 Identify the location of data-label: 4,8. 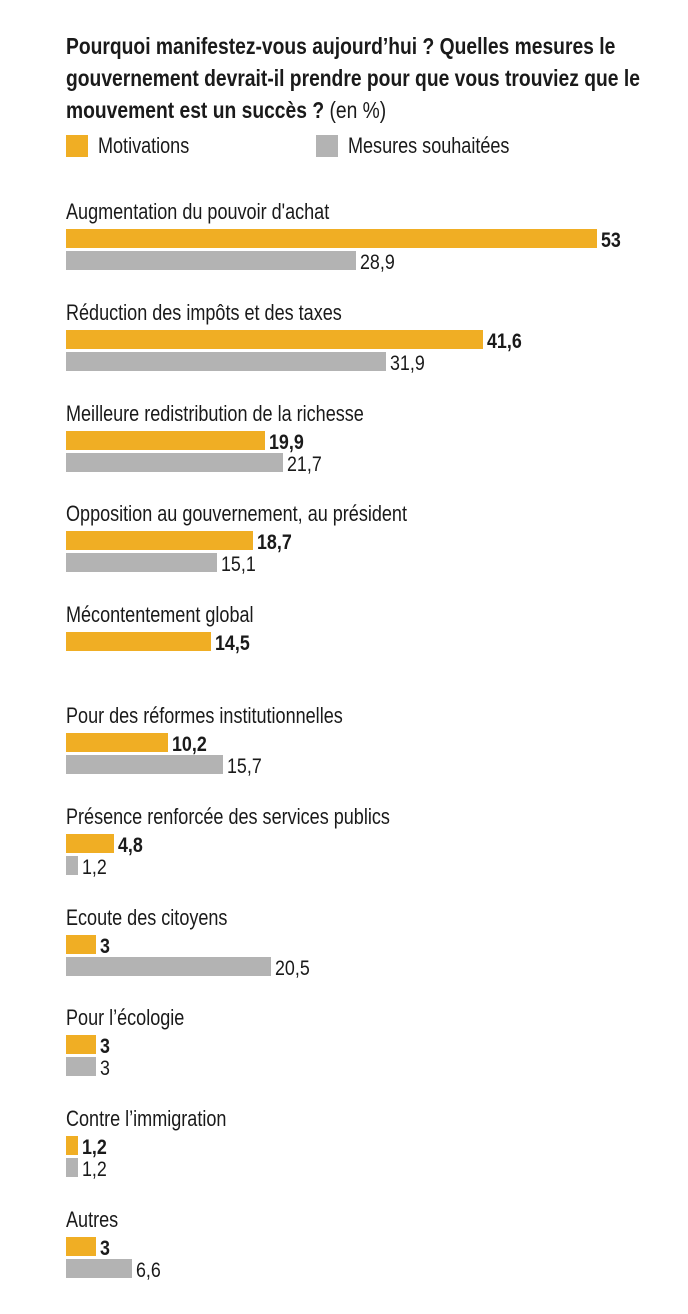
(130, 845).